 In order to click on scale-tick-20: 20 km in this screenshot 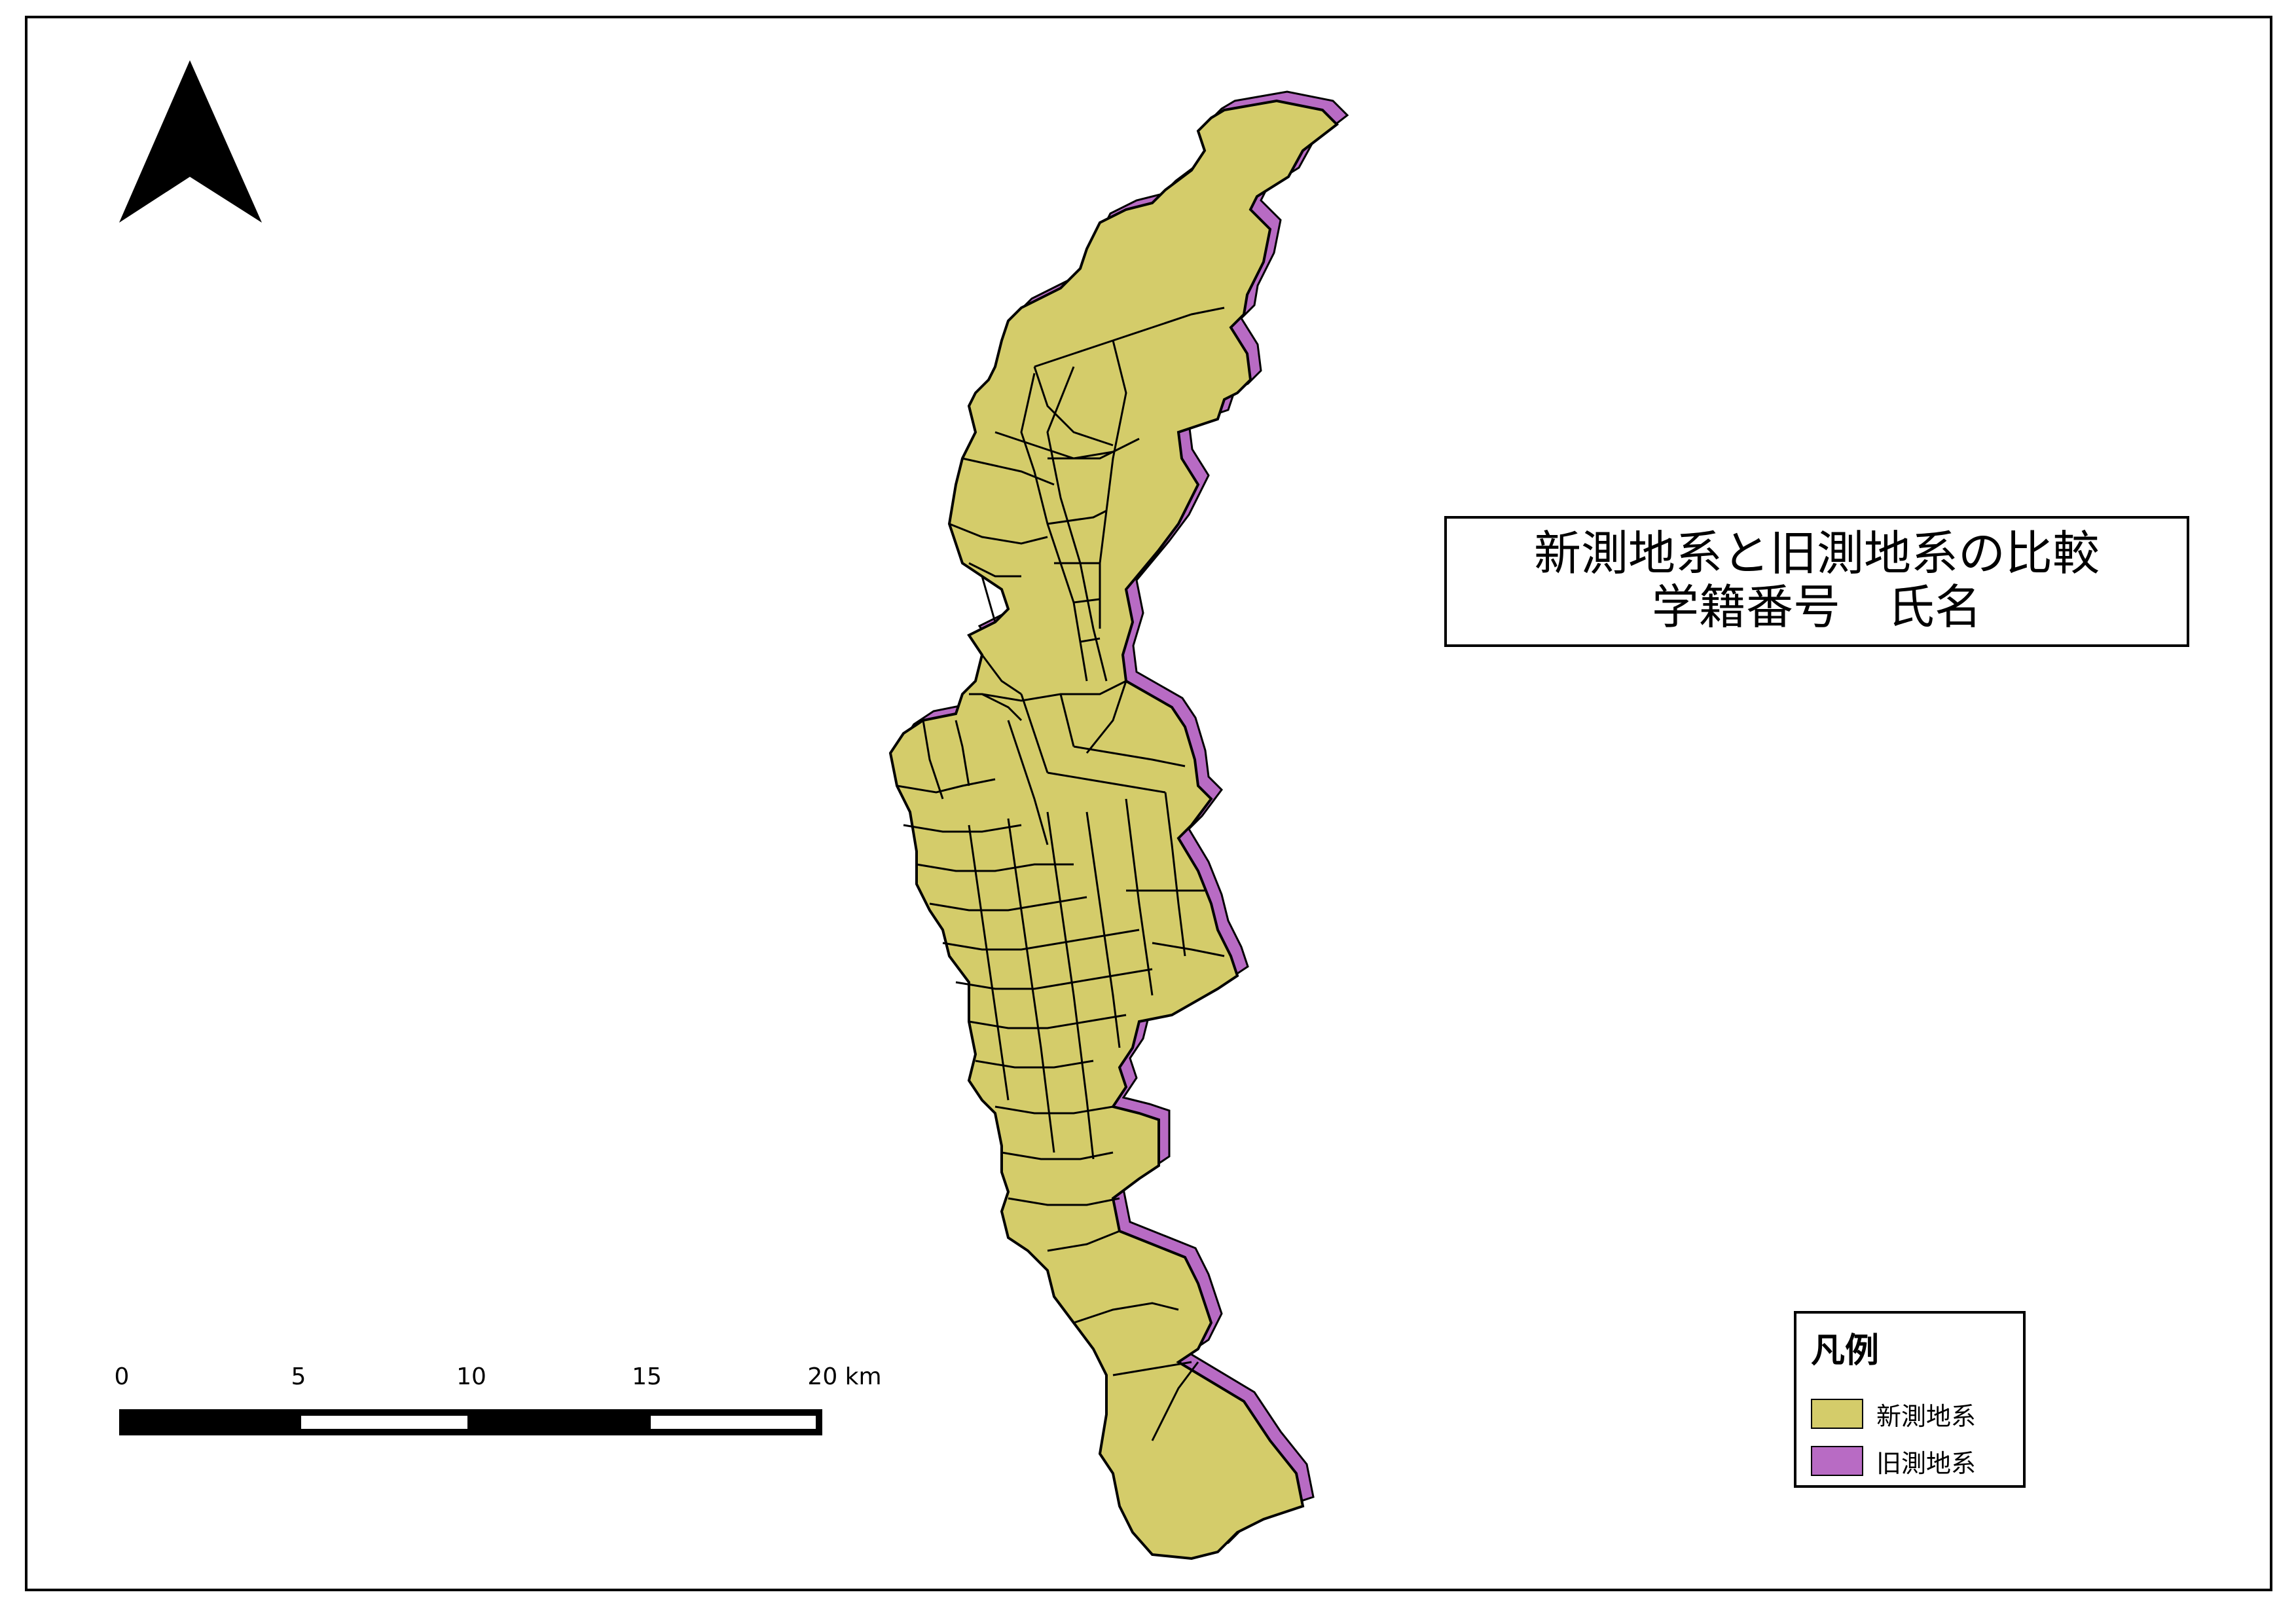, I will do `click(844, 1376)`.